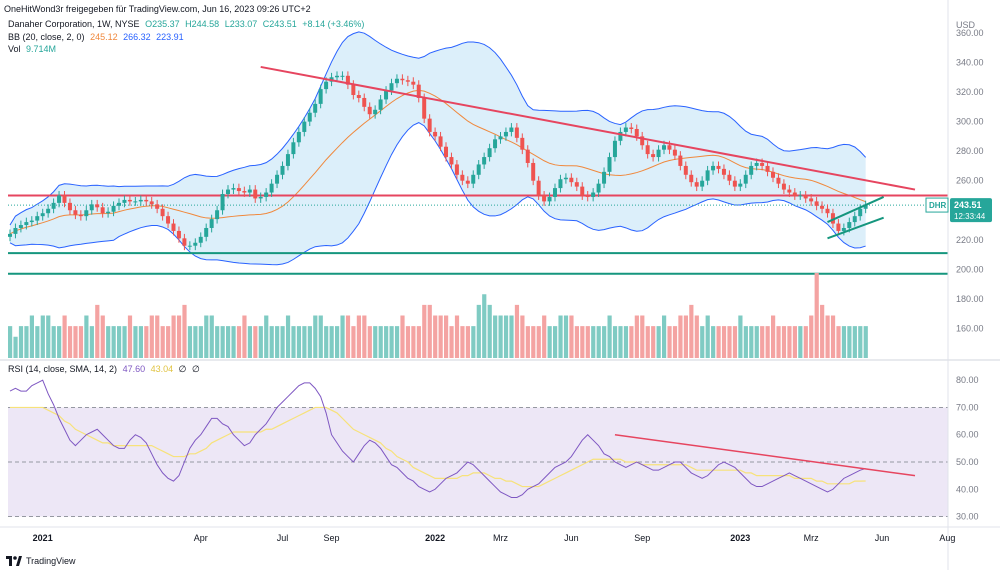  Describe the element at coordinates (967, 462) in the screenshot. I see `rsi-tick-label: 50.00` at that location.